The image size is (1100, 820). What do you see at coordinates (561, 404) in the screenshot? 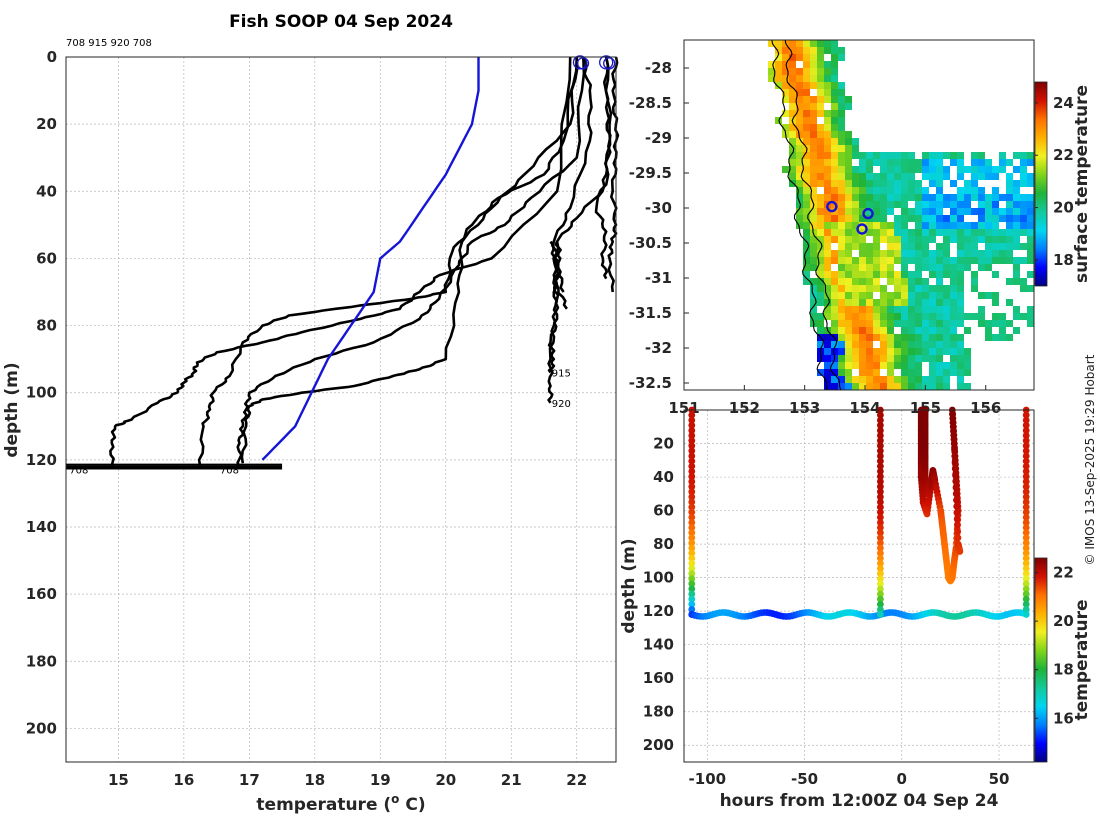
I see `profile-end-label: 920` at bounding box center [561, 404].